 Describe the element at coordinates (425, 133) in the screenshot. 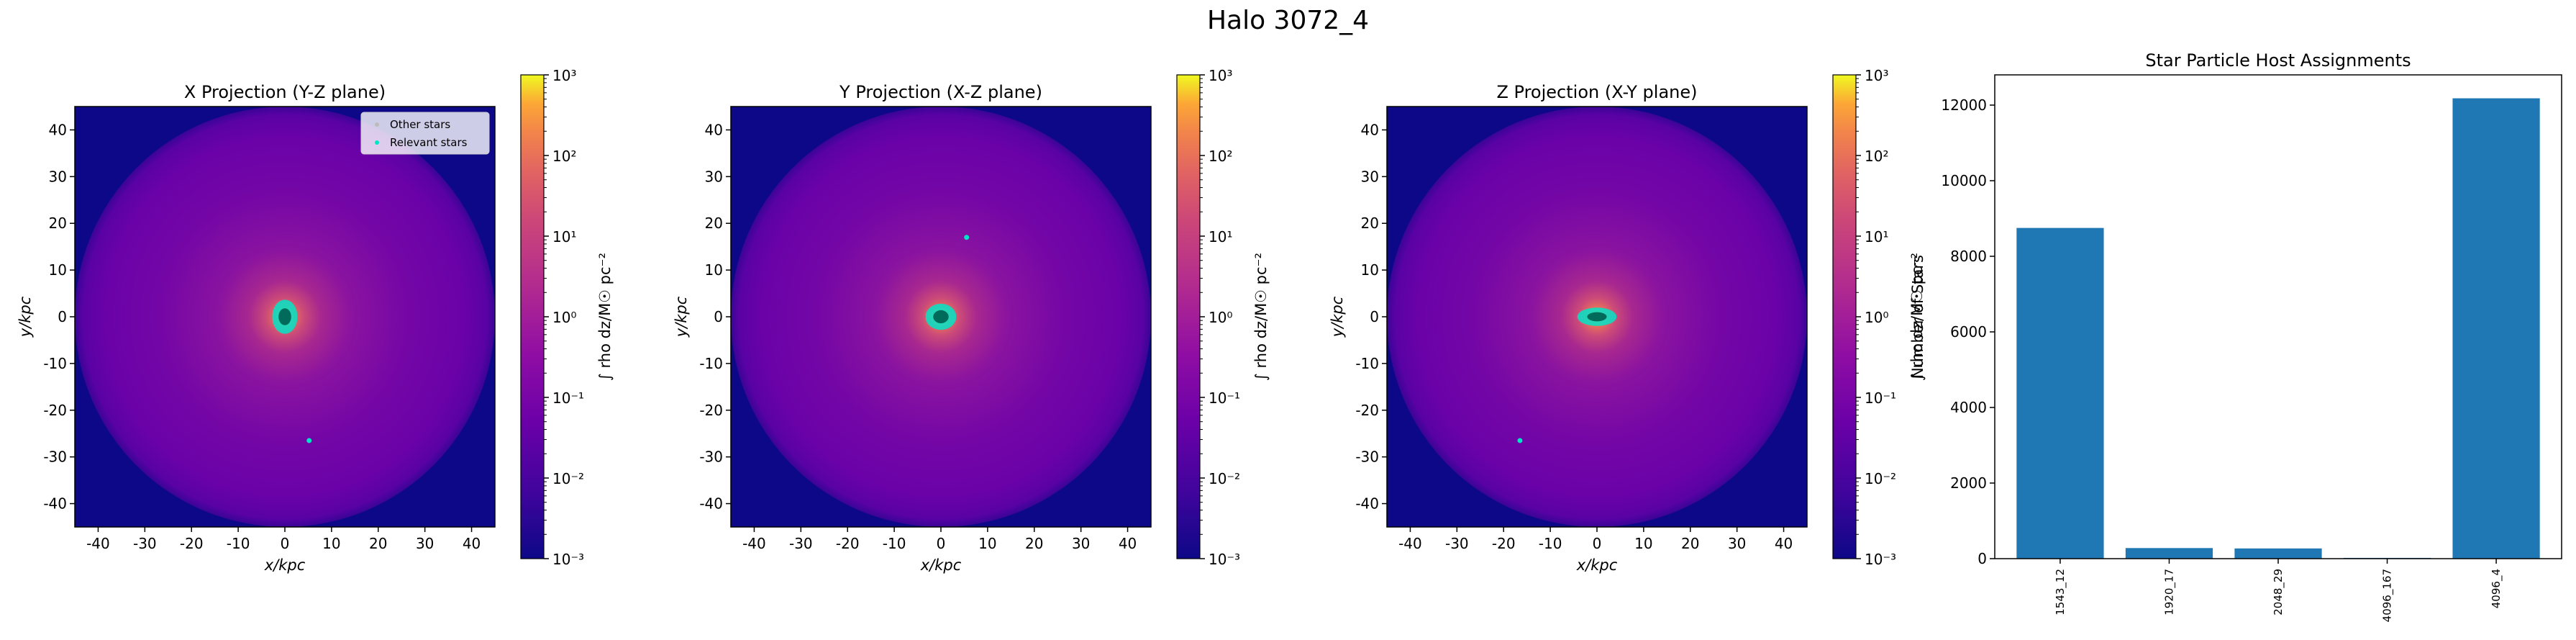

I see `legend: Other stars Relevant stars` at that location.